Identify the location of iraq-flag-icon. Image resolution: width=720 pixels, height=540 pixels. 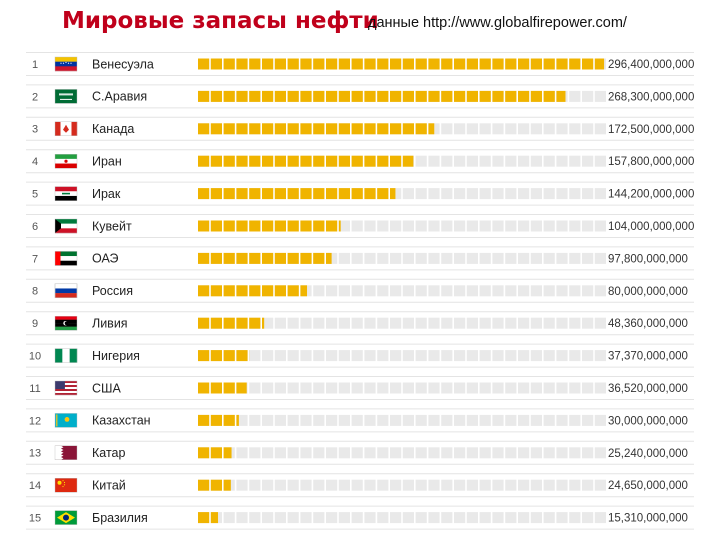
(66, 193).